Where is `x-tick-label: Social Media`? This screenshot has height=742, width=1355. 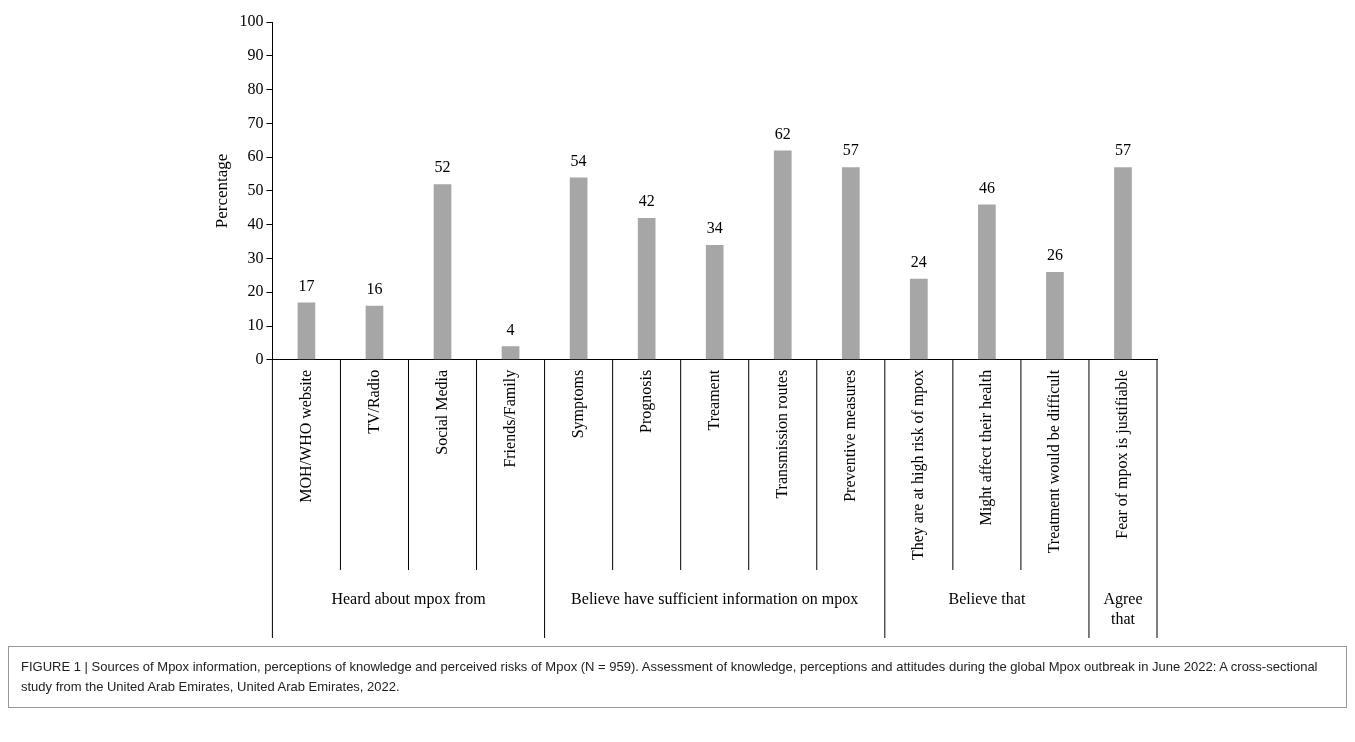
x-tick-label: Social Media is located at coordinates (441, 412).